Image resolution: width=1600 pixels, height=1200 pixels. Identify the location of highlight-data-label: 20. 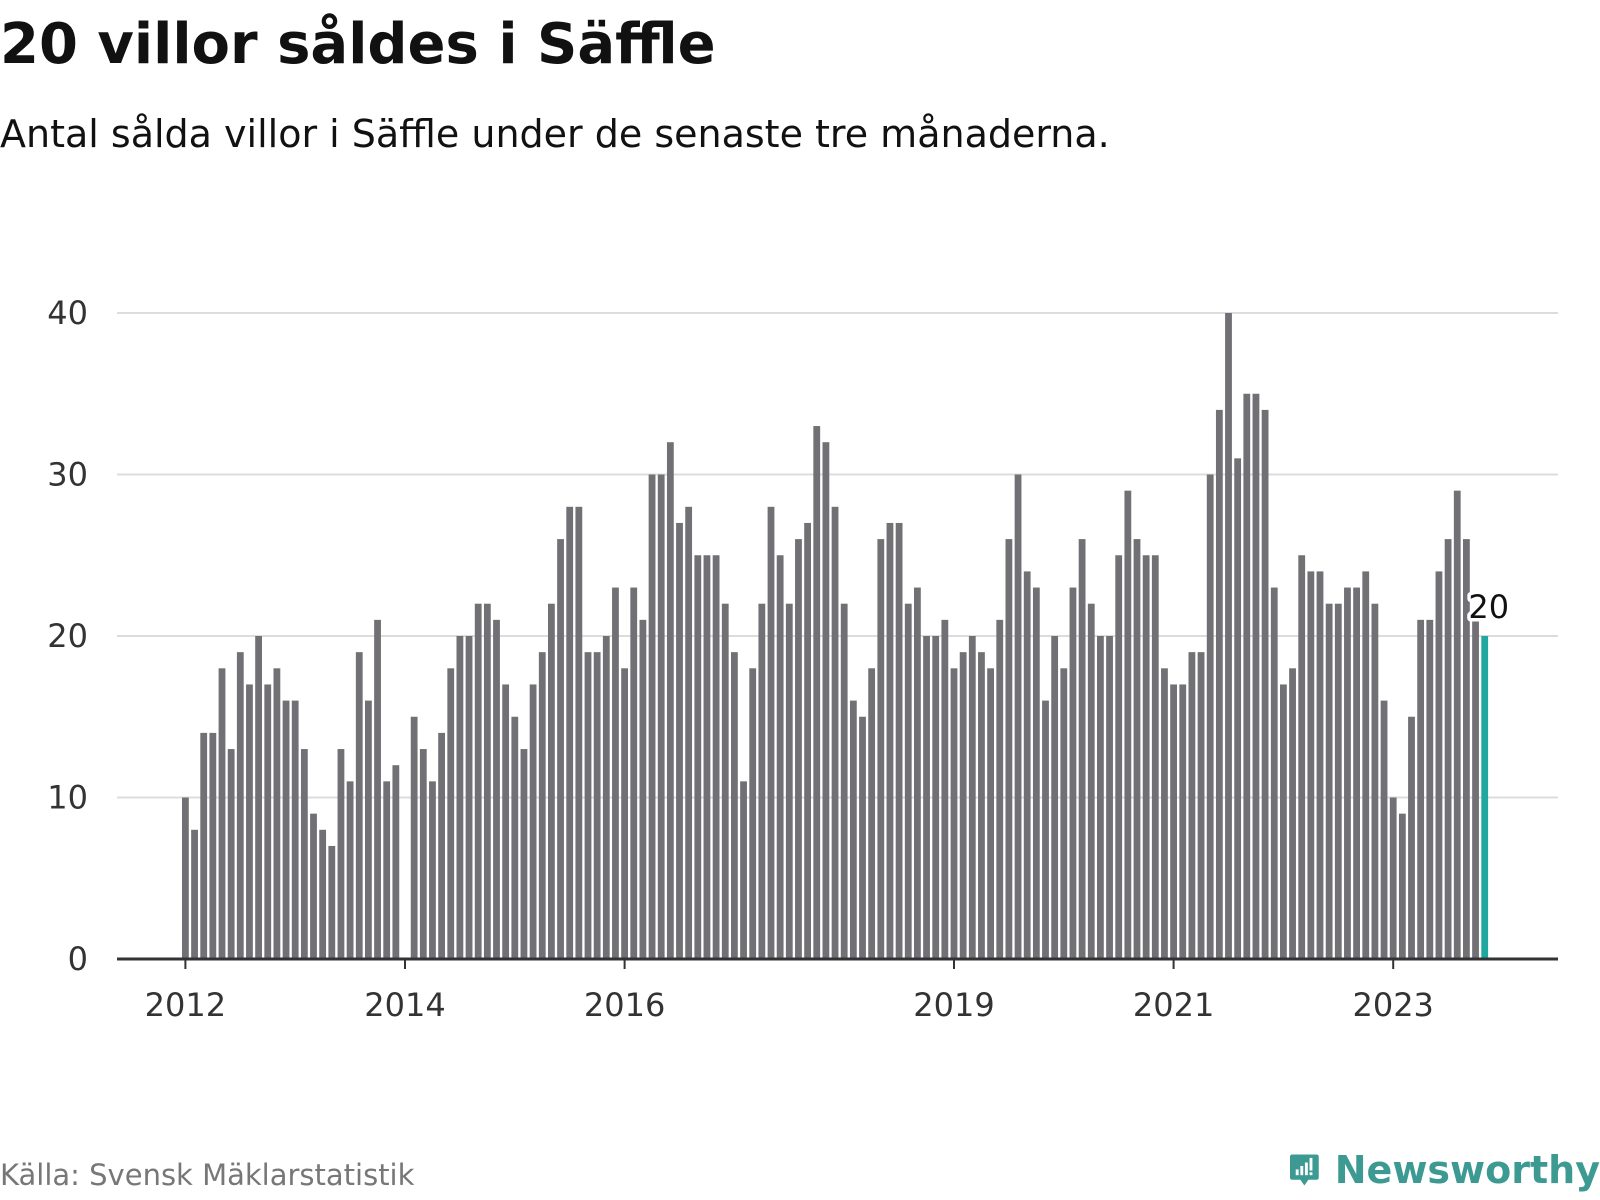
(1488, 607).